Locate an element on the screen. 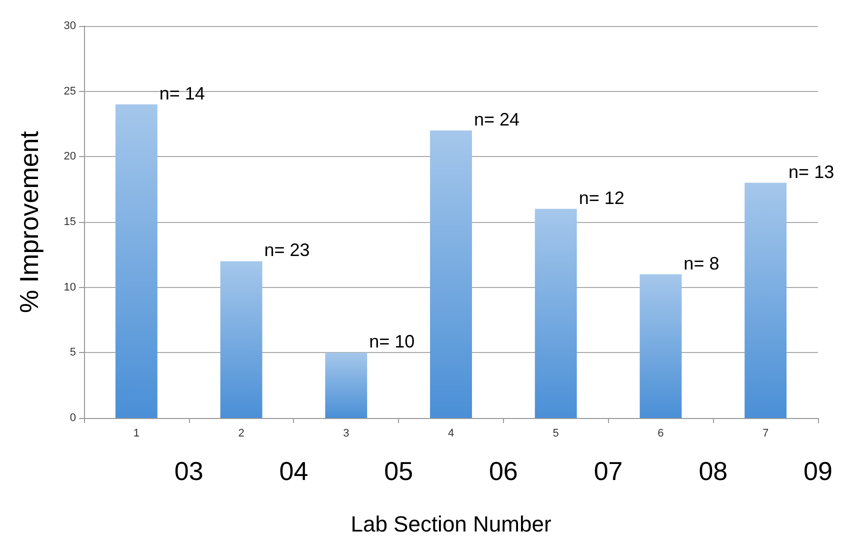 The image size is (860, 548). annotation: n= 10 is located at coordinates (392, 342).